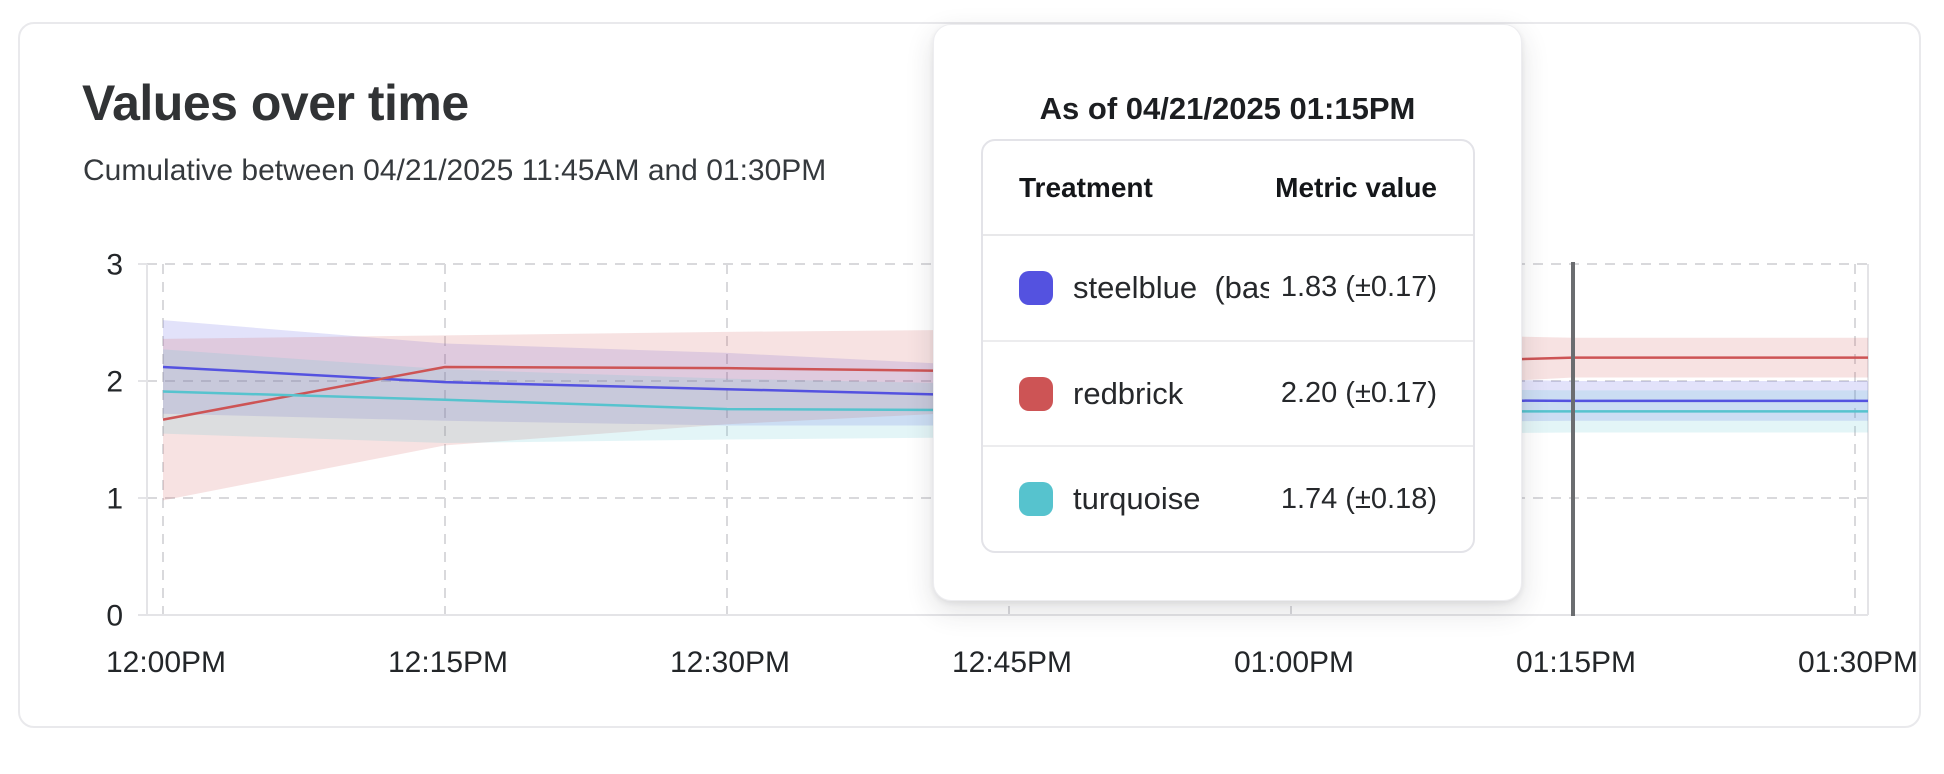 The image size is (1944, 774). I want to click on y-tick-label: 3, so click(114, 265).